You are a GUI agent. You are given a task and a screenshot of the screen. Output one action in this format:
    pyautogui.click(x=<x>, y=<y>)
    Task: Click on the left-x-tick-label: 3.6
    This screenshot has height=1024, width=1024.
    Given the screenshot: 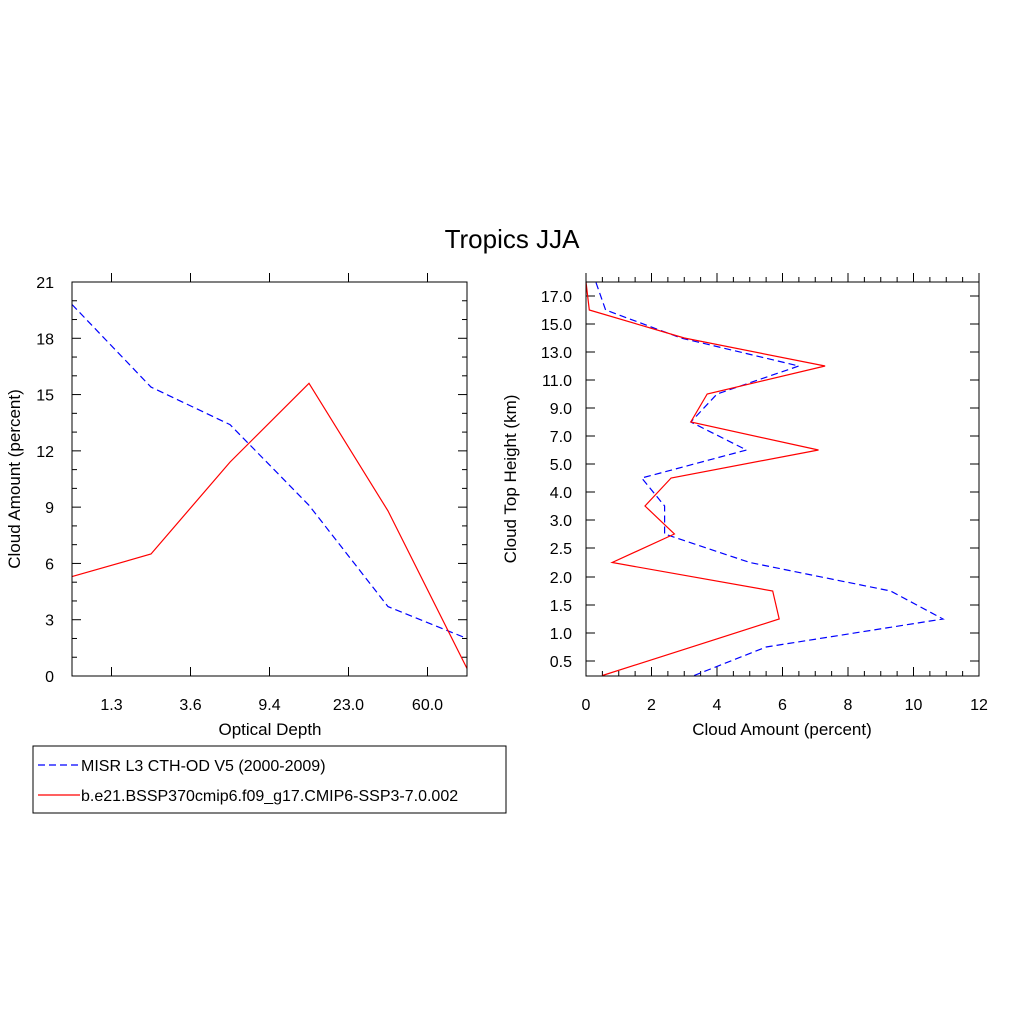 What is the action you would take?
    pyautogui.click(x=190, y=705)
    